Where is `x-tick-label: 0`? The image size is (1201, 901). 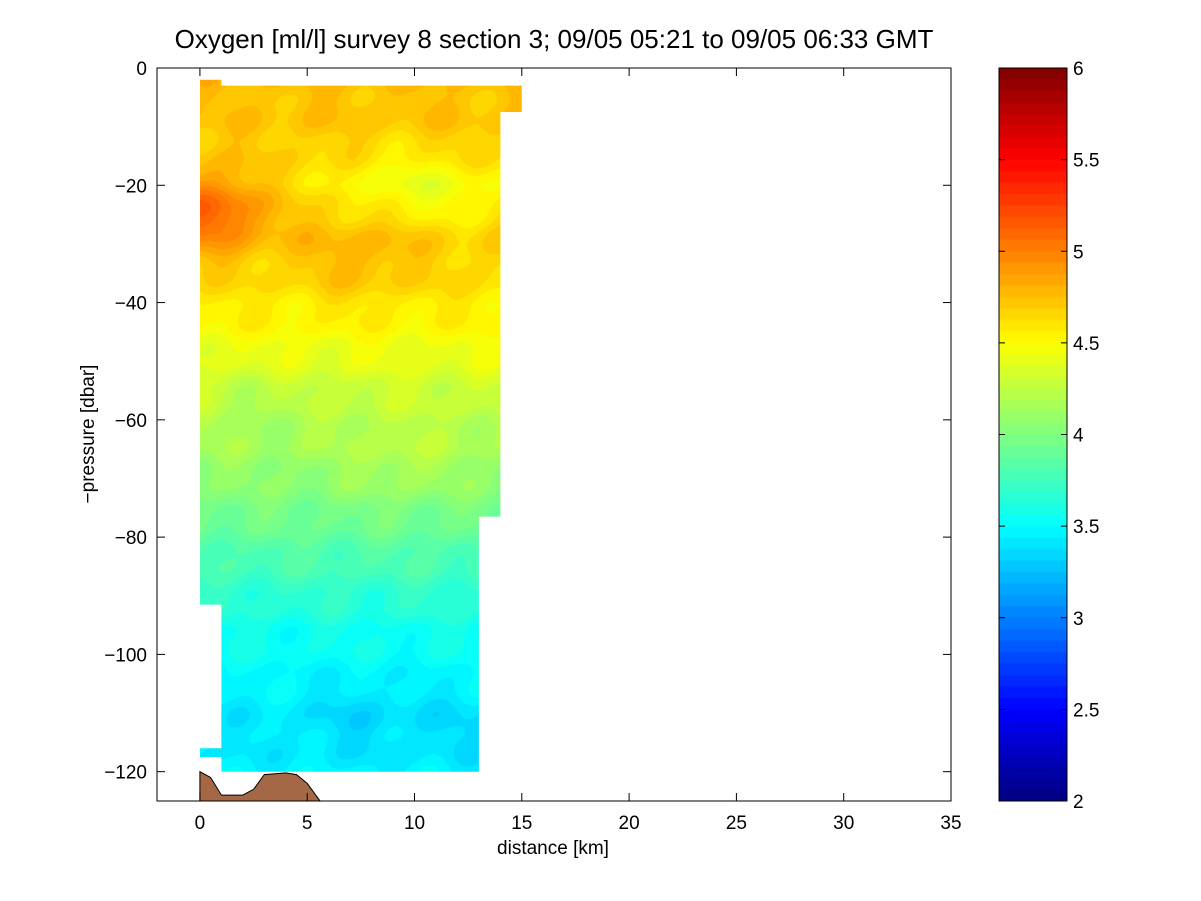 x-tick-label: 0 is located at coordinates (200, 823).